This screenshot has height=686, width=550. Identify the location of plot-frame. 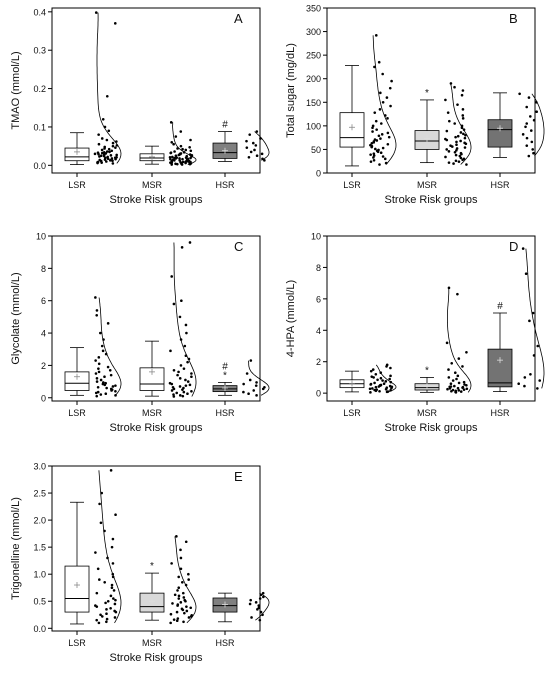
(156, 90).